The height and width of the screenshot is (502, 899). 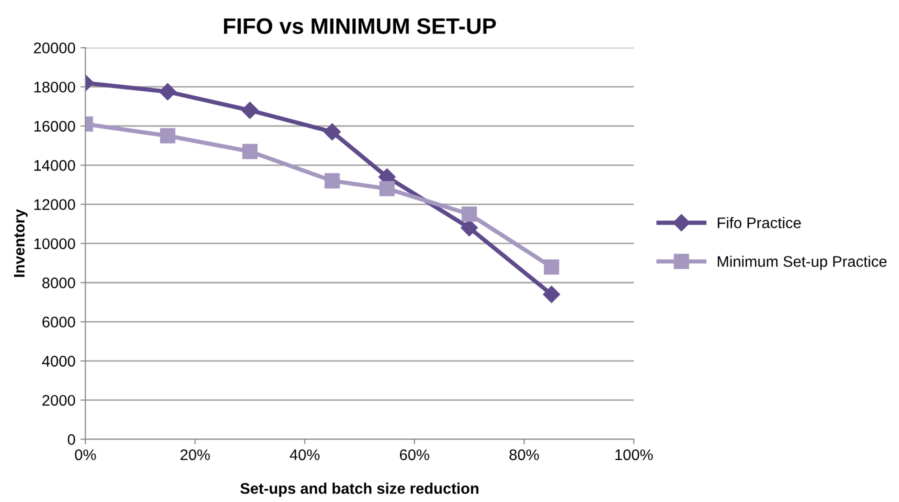 I want to click on y-tick-label: 0, so click(x=72, y=439).